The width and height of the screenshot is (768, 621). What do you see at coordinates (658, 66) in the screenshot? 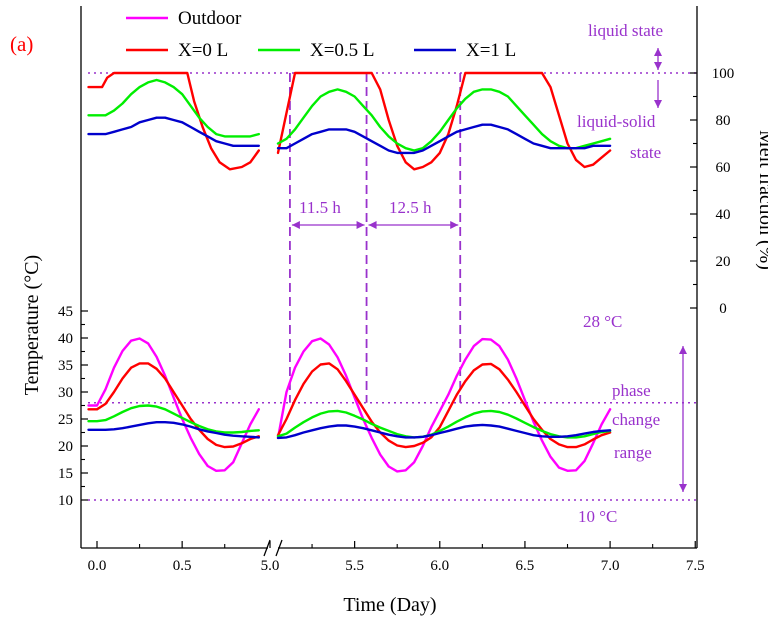
I see `liquid-state-arrow-up-head-down` at bounding box center [658, 66].